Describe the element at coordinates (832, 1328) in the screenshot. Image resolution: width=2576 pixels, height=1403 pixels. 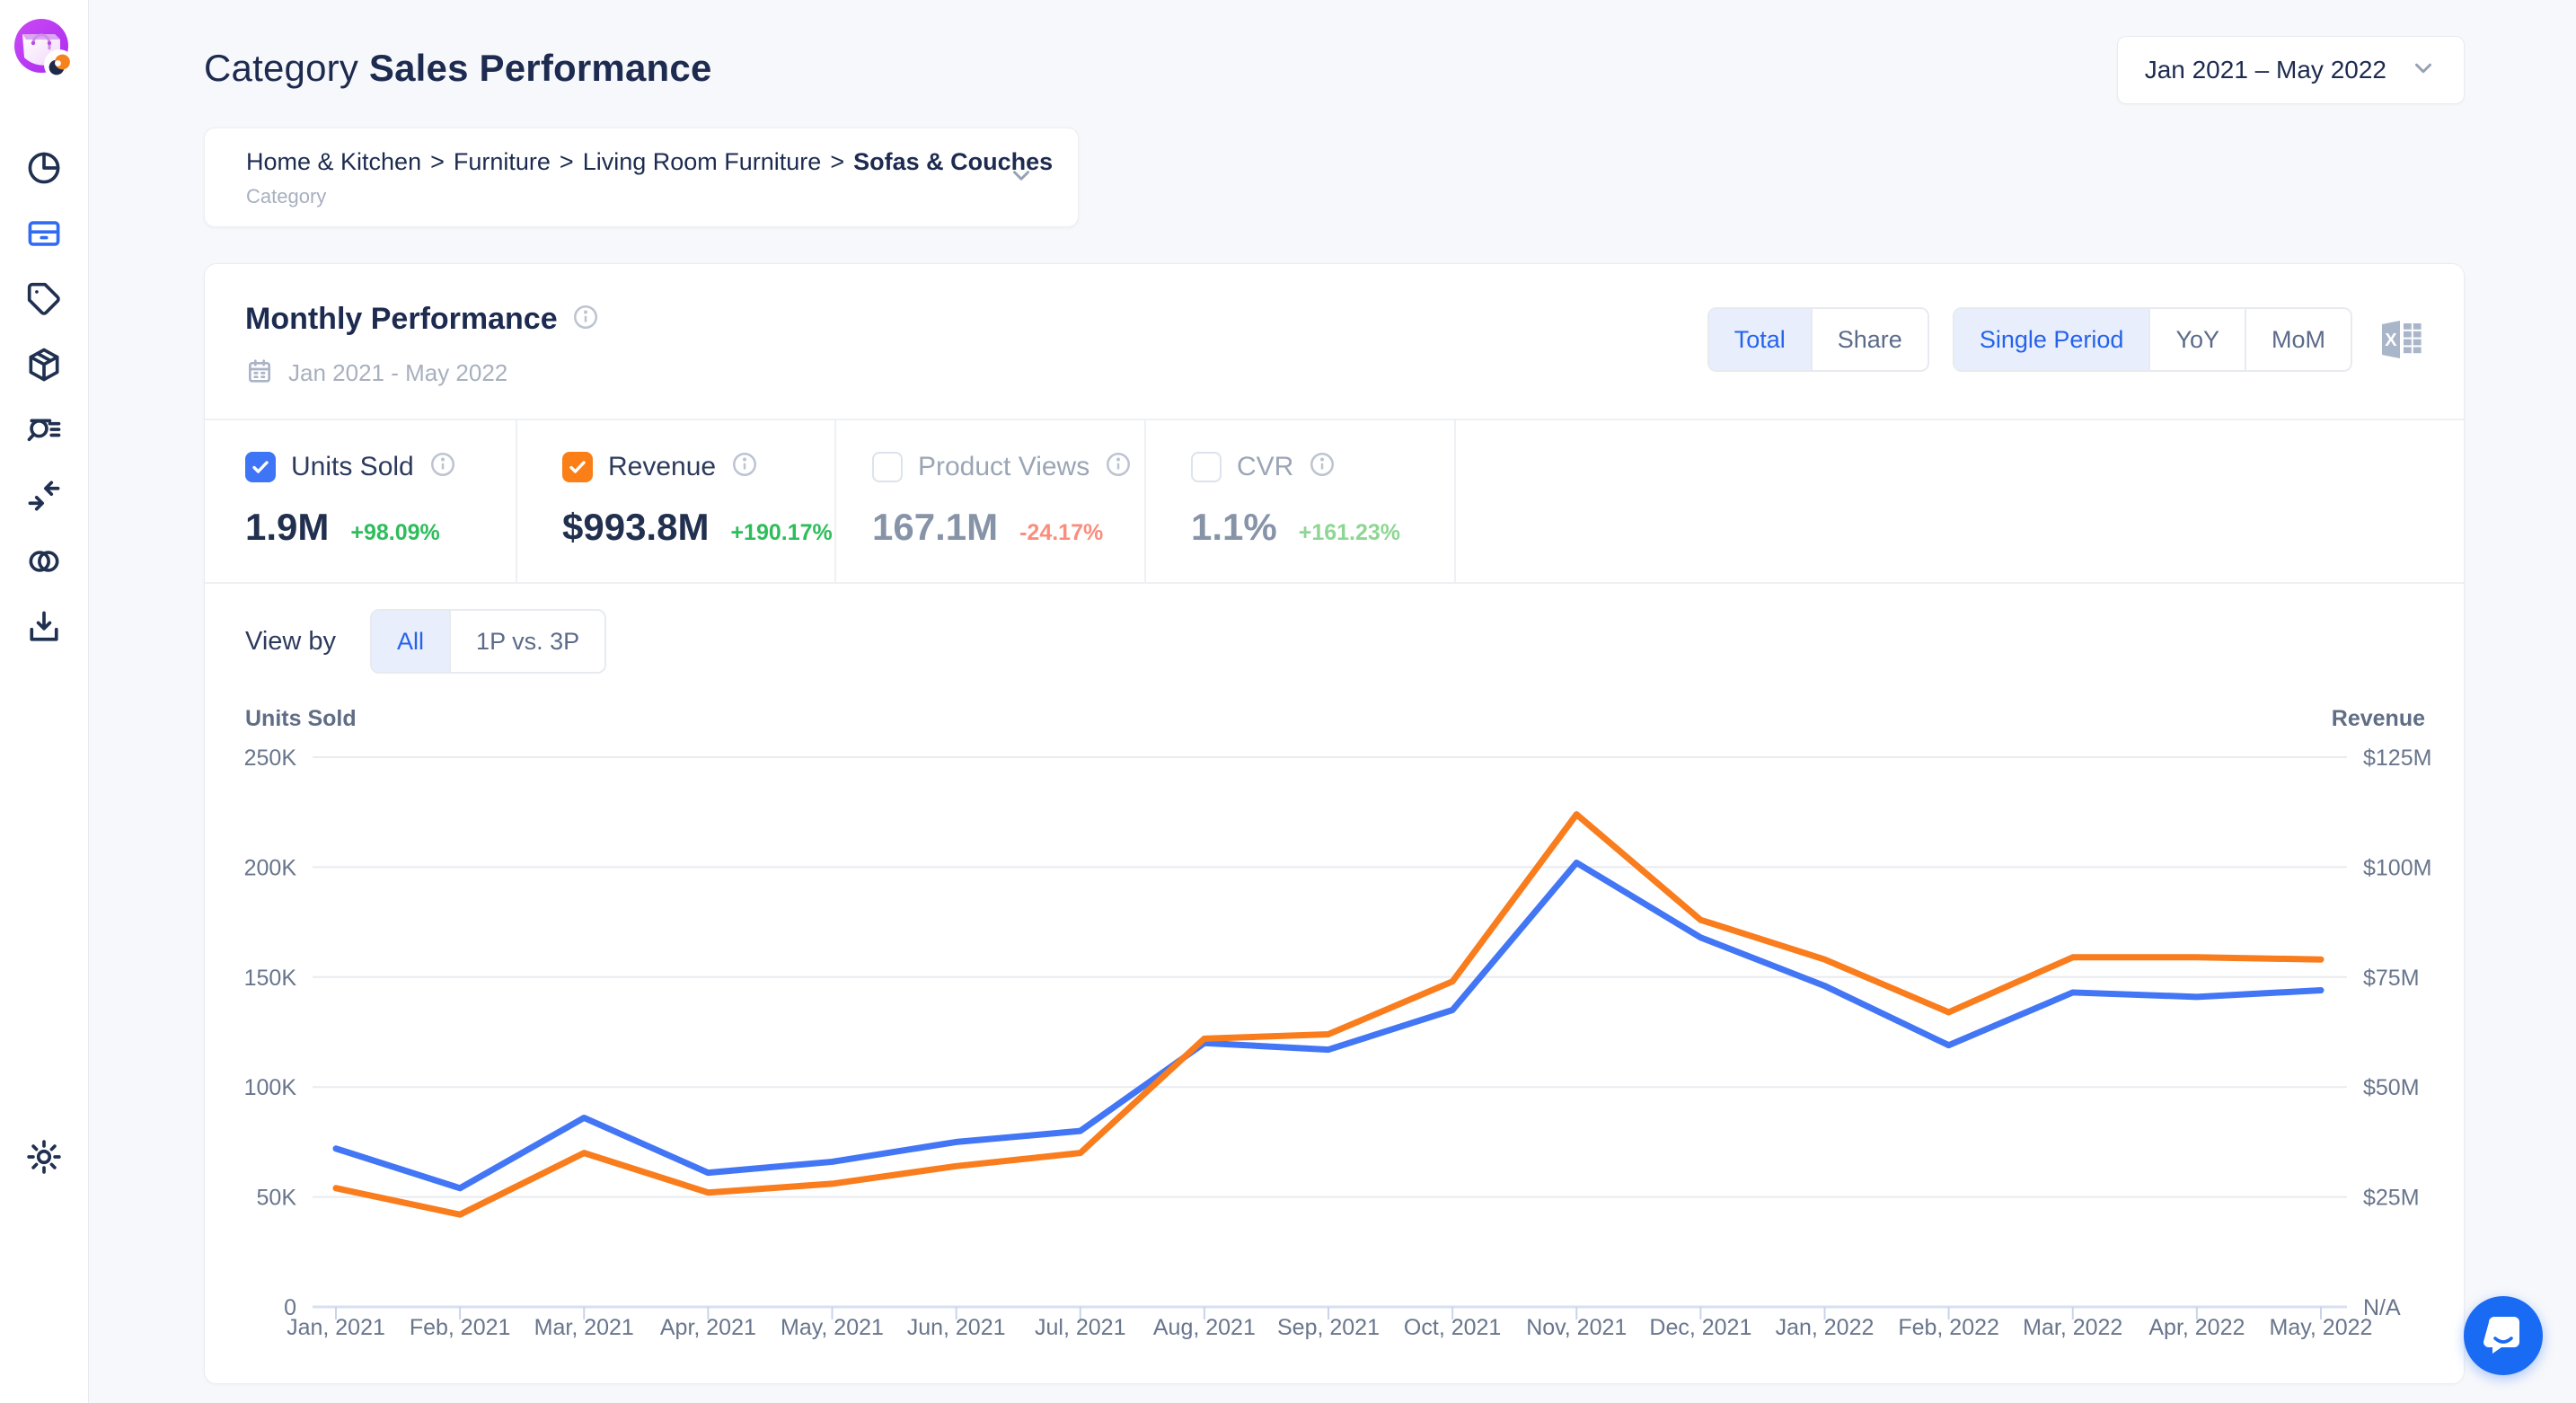
I see `svg-text: May, 2021` at that location.